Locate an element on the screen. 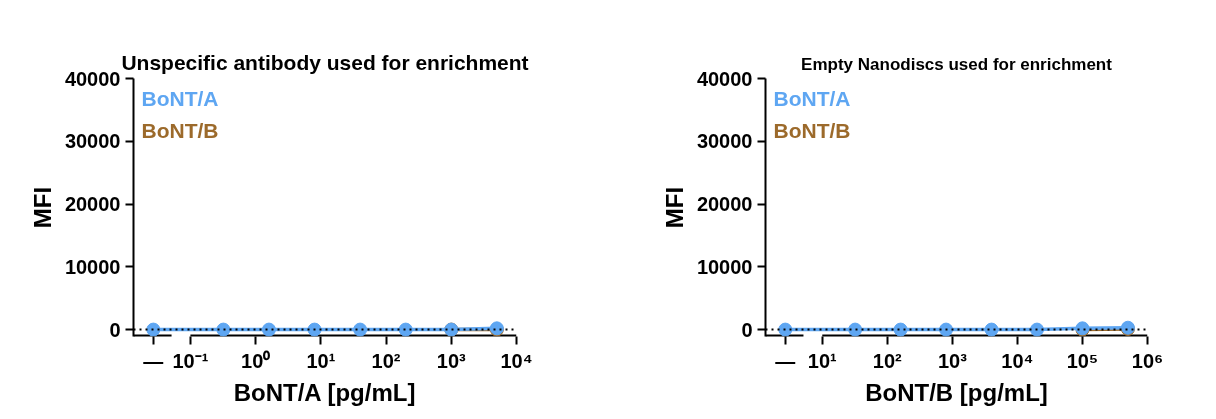 Image resolution: width=1216 pixels, height=419 pixels. x-tick-label: 10⁻¹ is located at coordinates (190, 360).